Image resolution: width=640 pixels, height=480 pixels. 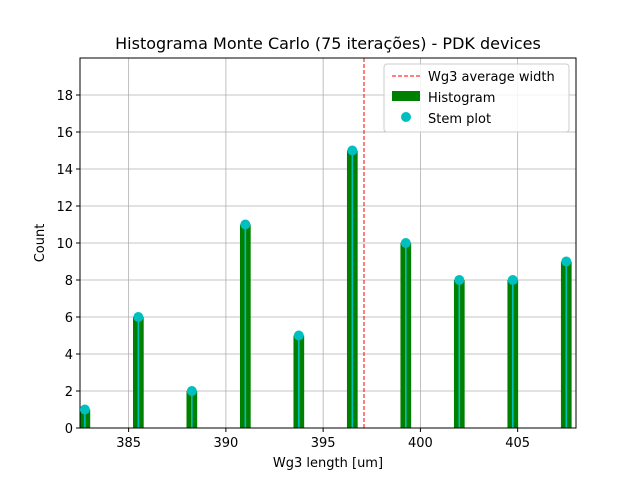 I want to click on legend: Wg3 average width Histogram Stem plot, so click(x=476, y=98).